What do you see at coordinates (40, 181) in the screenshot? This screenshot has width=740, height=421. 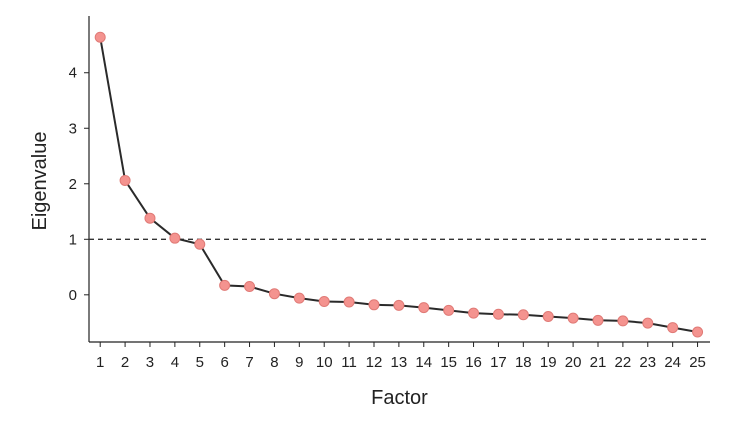 I see `y-axis-title: Eigenvalue` at bounding box center [40, 181].